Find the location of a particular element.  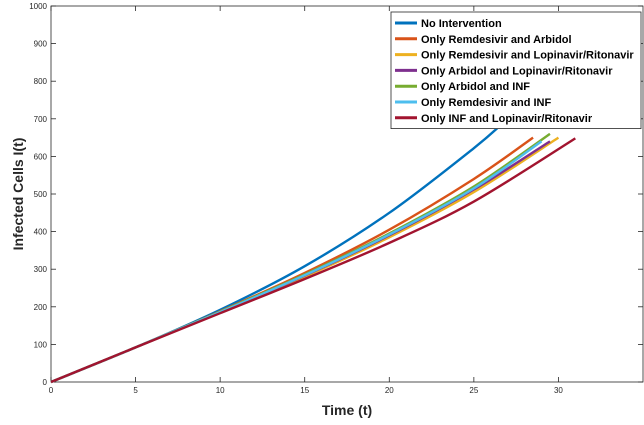

legend-label: No Intervention is located at coordinates (461, 24).